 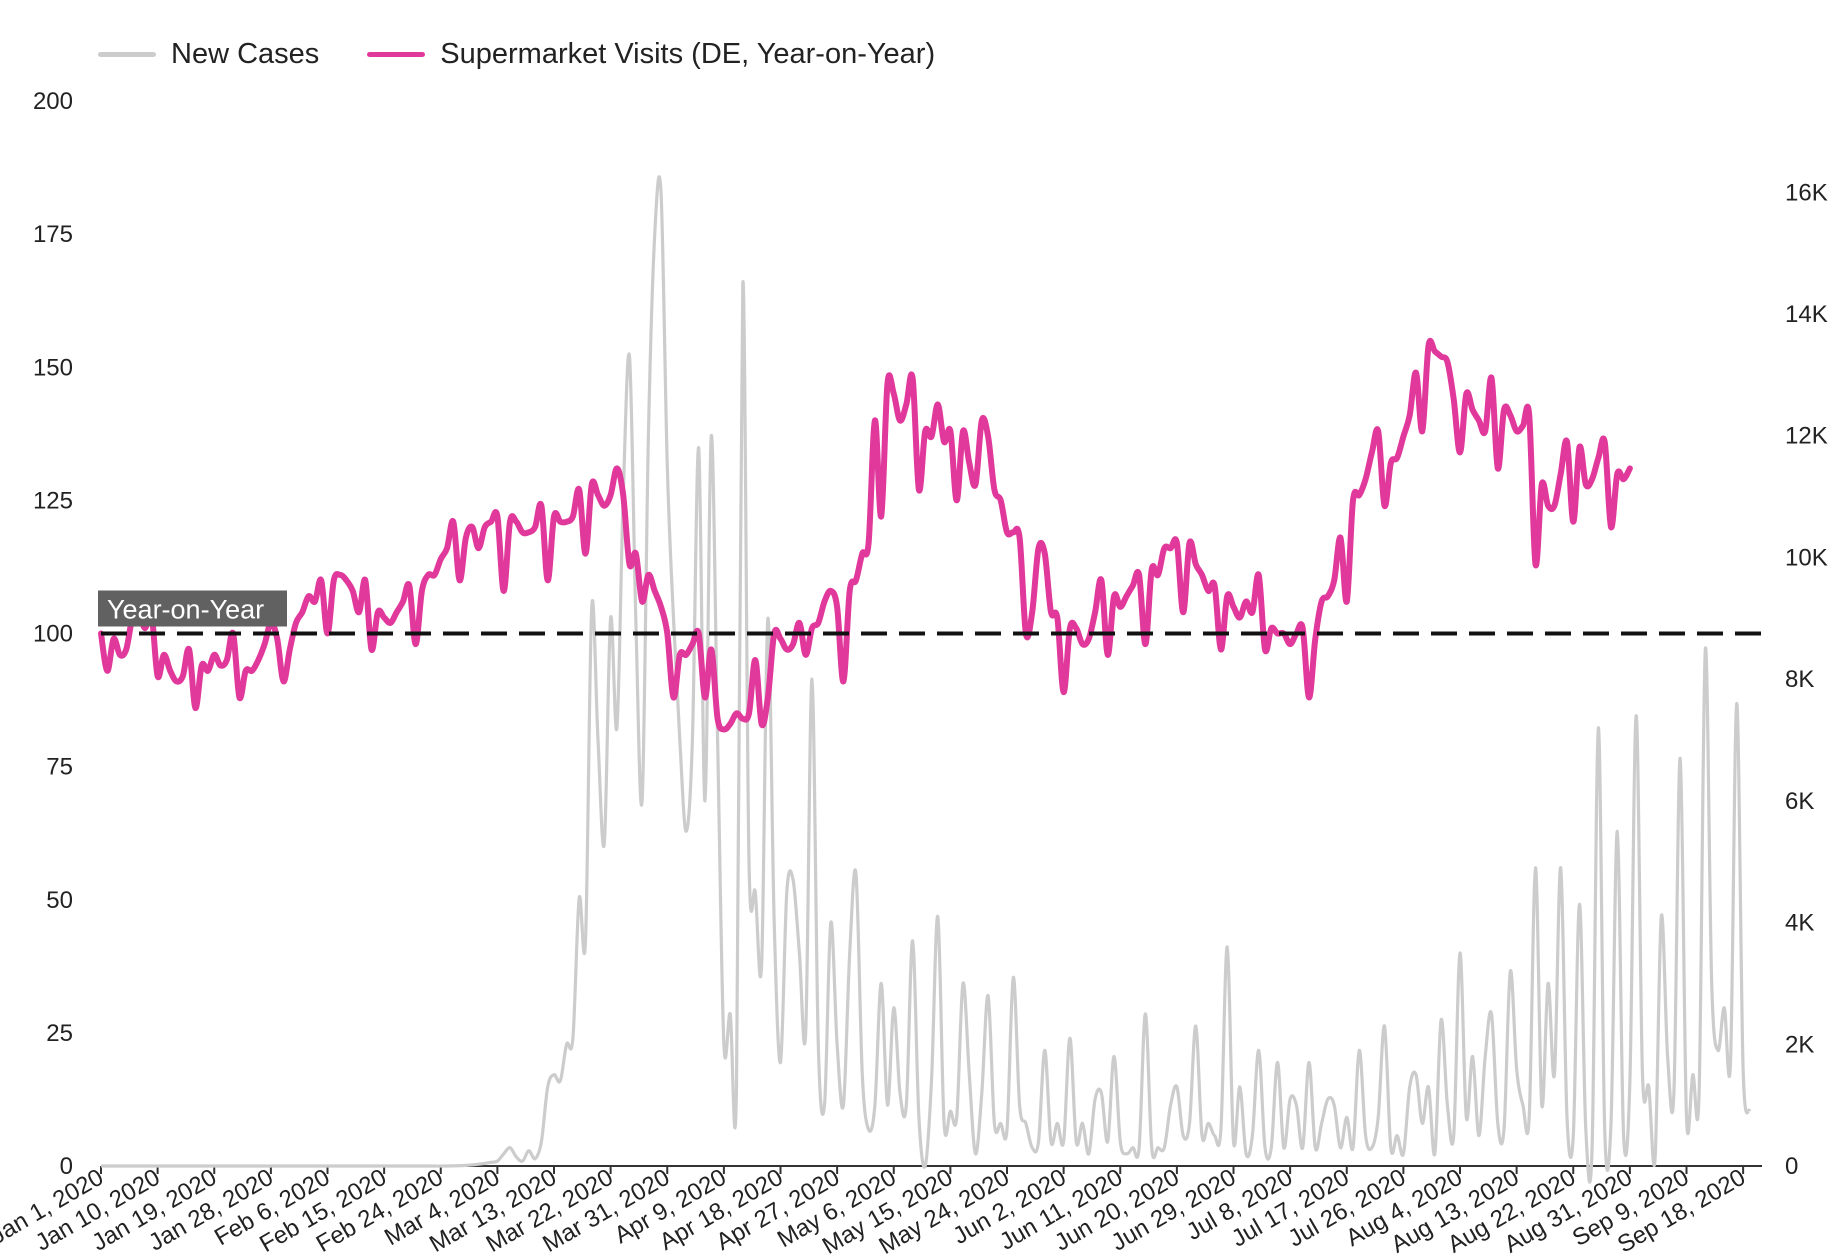 I want to click on left-axis-tick-200: 200, so click(x=53, y=101).